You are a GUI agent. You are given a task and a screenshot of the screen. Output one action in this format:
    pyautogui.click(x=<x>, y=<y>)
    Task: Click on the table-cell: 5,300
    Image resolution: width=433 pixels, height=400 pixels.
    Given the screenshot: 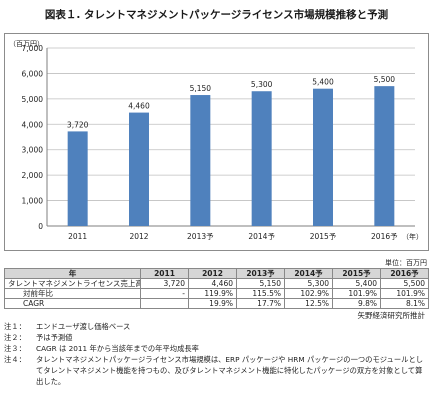 What is the action you would take?
    pyautogui.click(x=308, y=283)
    